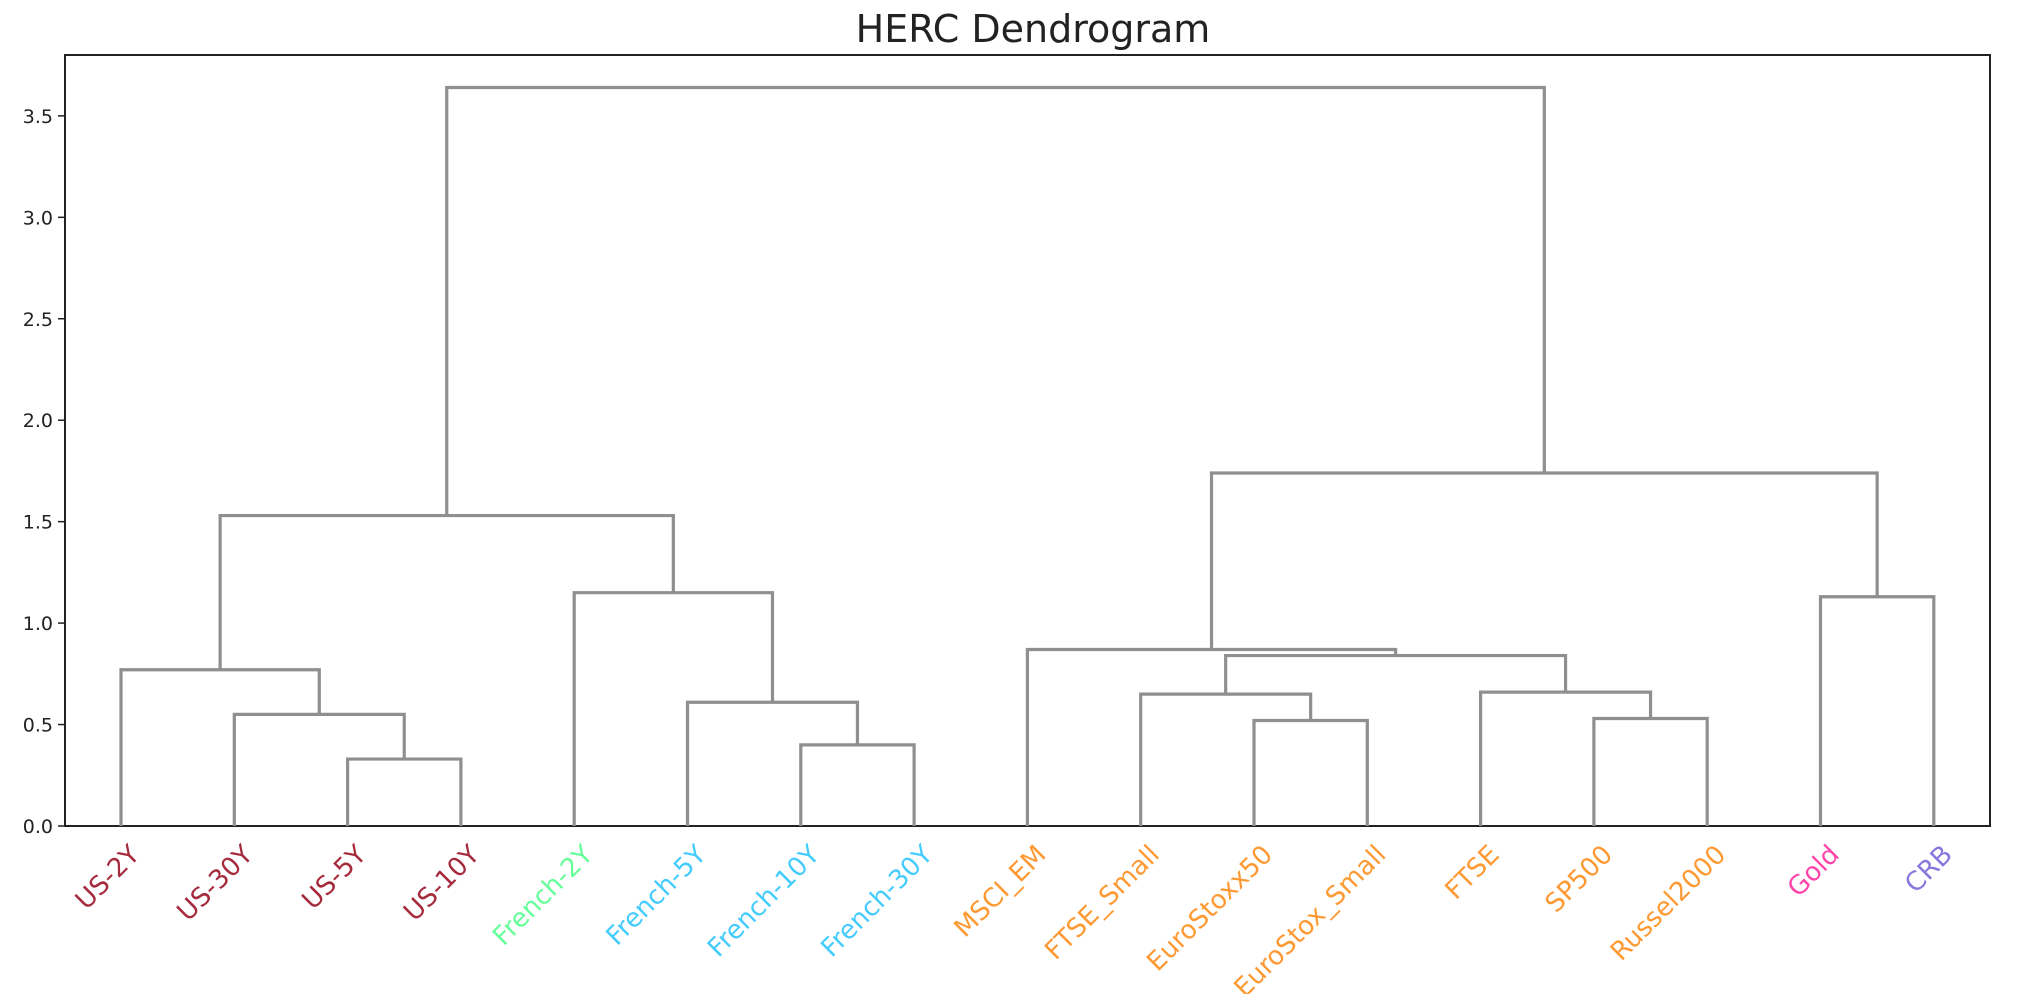  I want to click on leaf-label: Gold, so click(1813, 871).